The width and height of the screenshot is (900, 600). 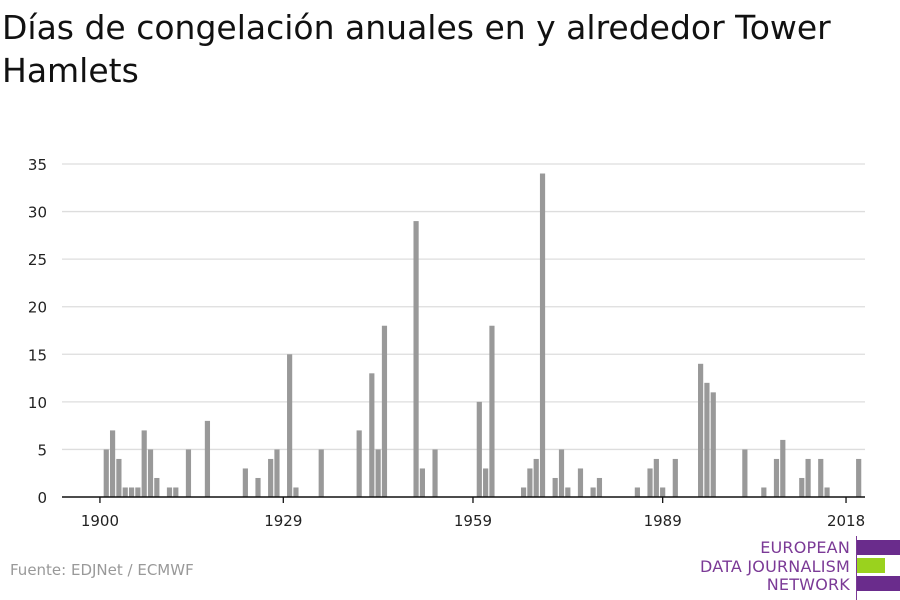 What do you see at coordinates (599, 487) in the screenshot?
I see `bar-1979` at bounding box center [599, 487].